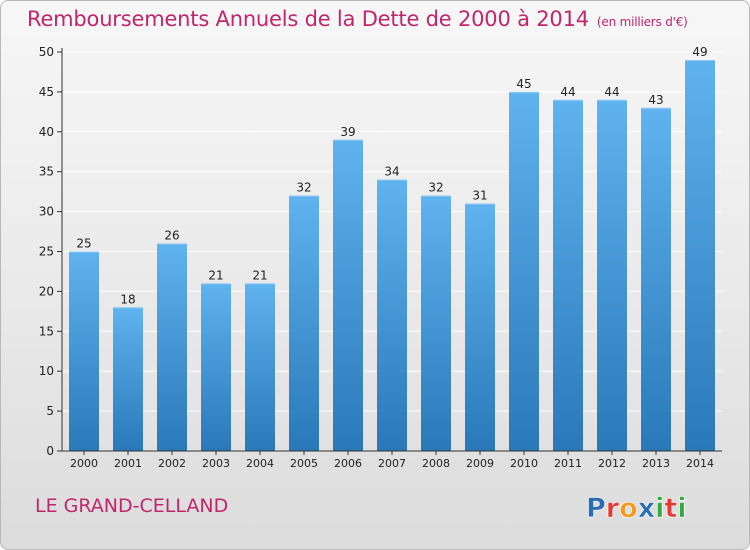 This screenshot has height=550, width=750. I want to click on y-tick-label: 25, so click(46, 252).